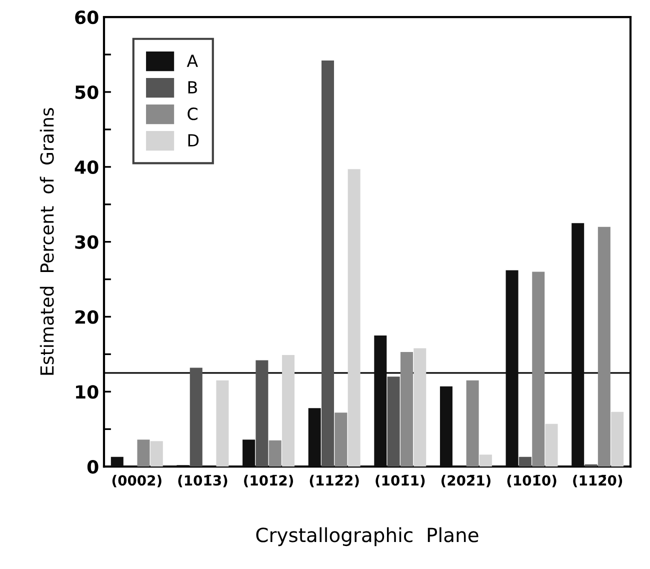 This screenshot has height=569, width=650. What do you see at coordinates (137, 481) in the screenshot?
I see `x-tick-label: (0002)` at bounding box center [137, 481].